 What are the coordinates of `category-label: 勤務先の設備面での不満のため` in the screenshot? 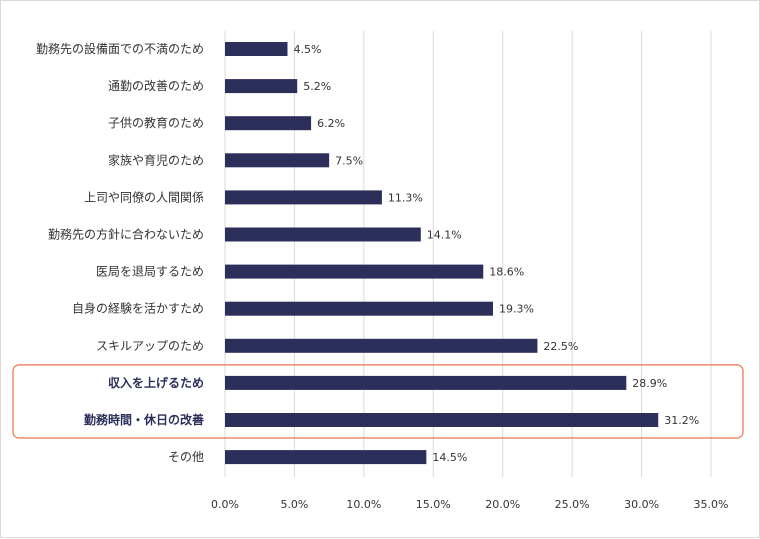 It's located at (120, 48).